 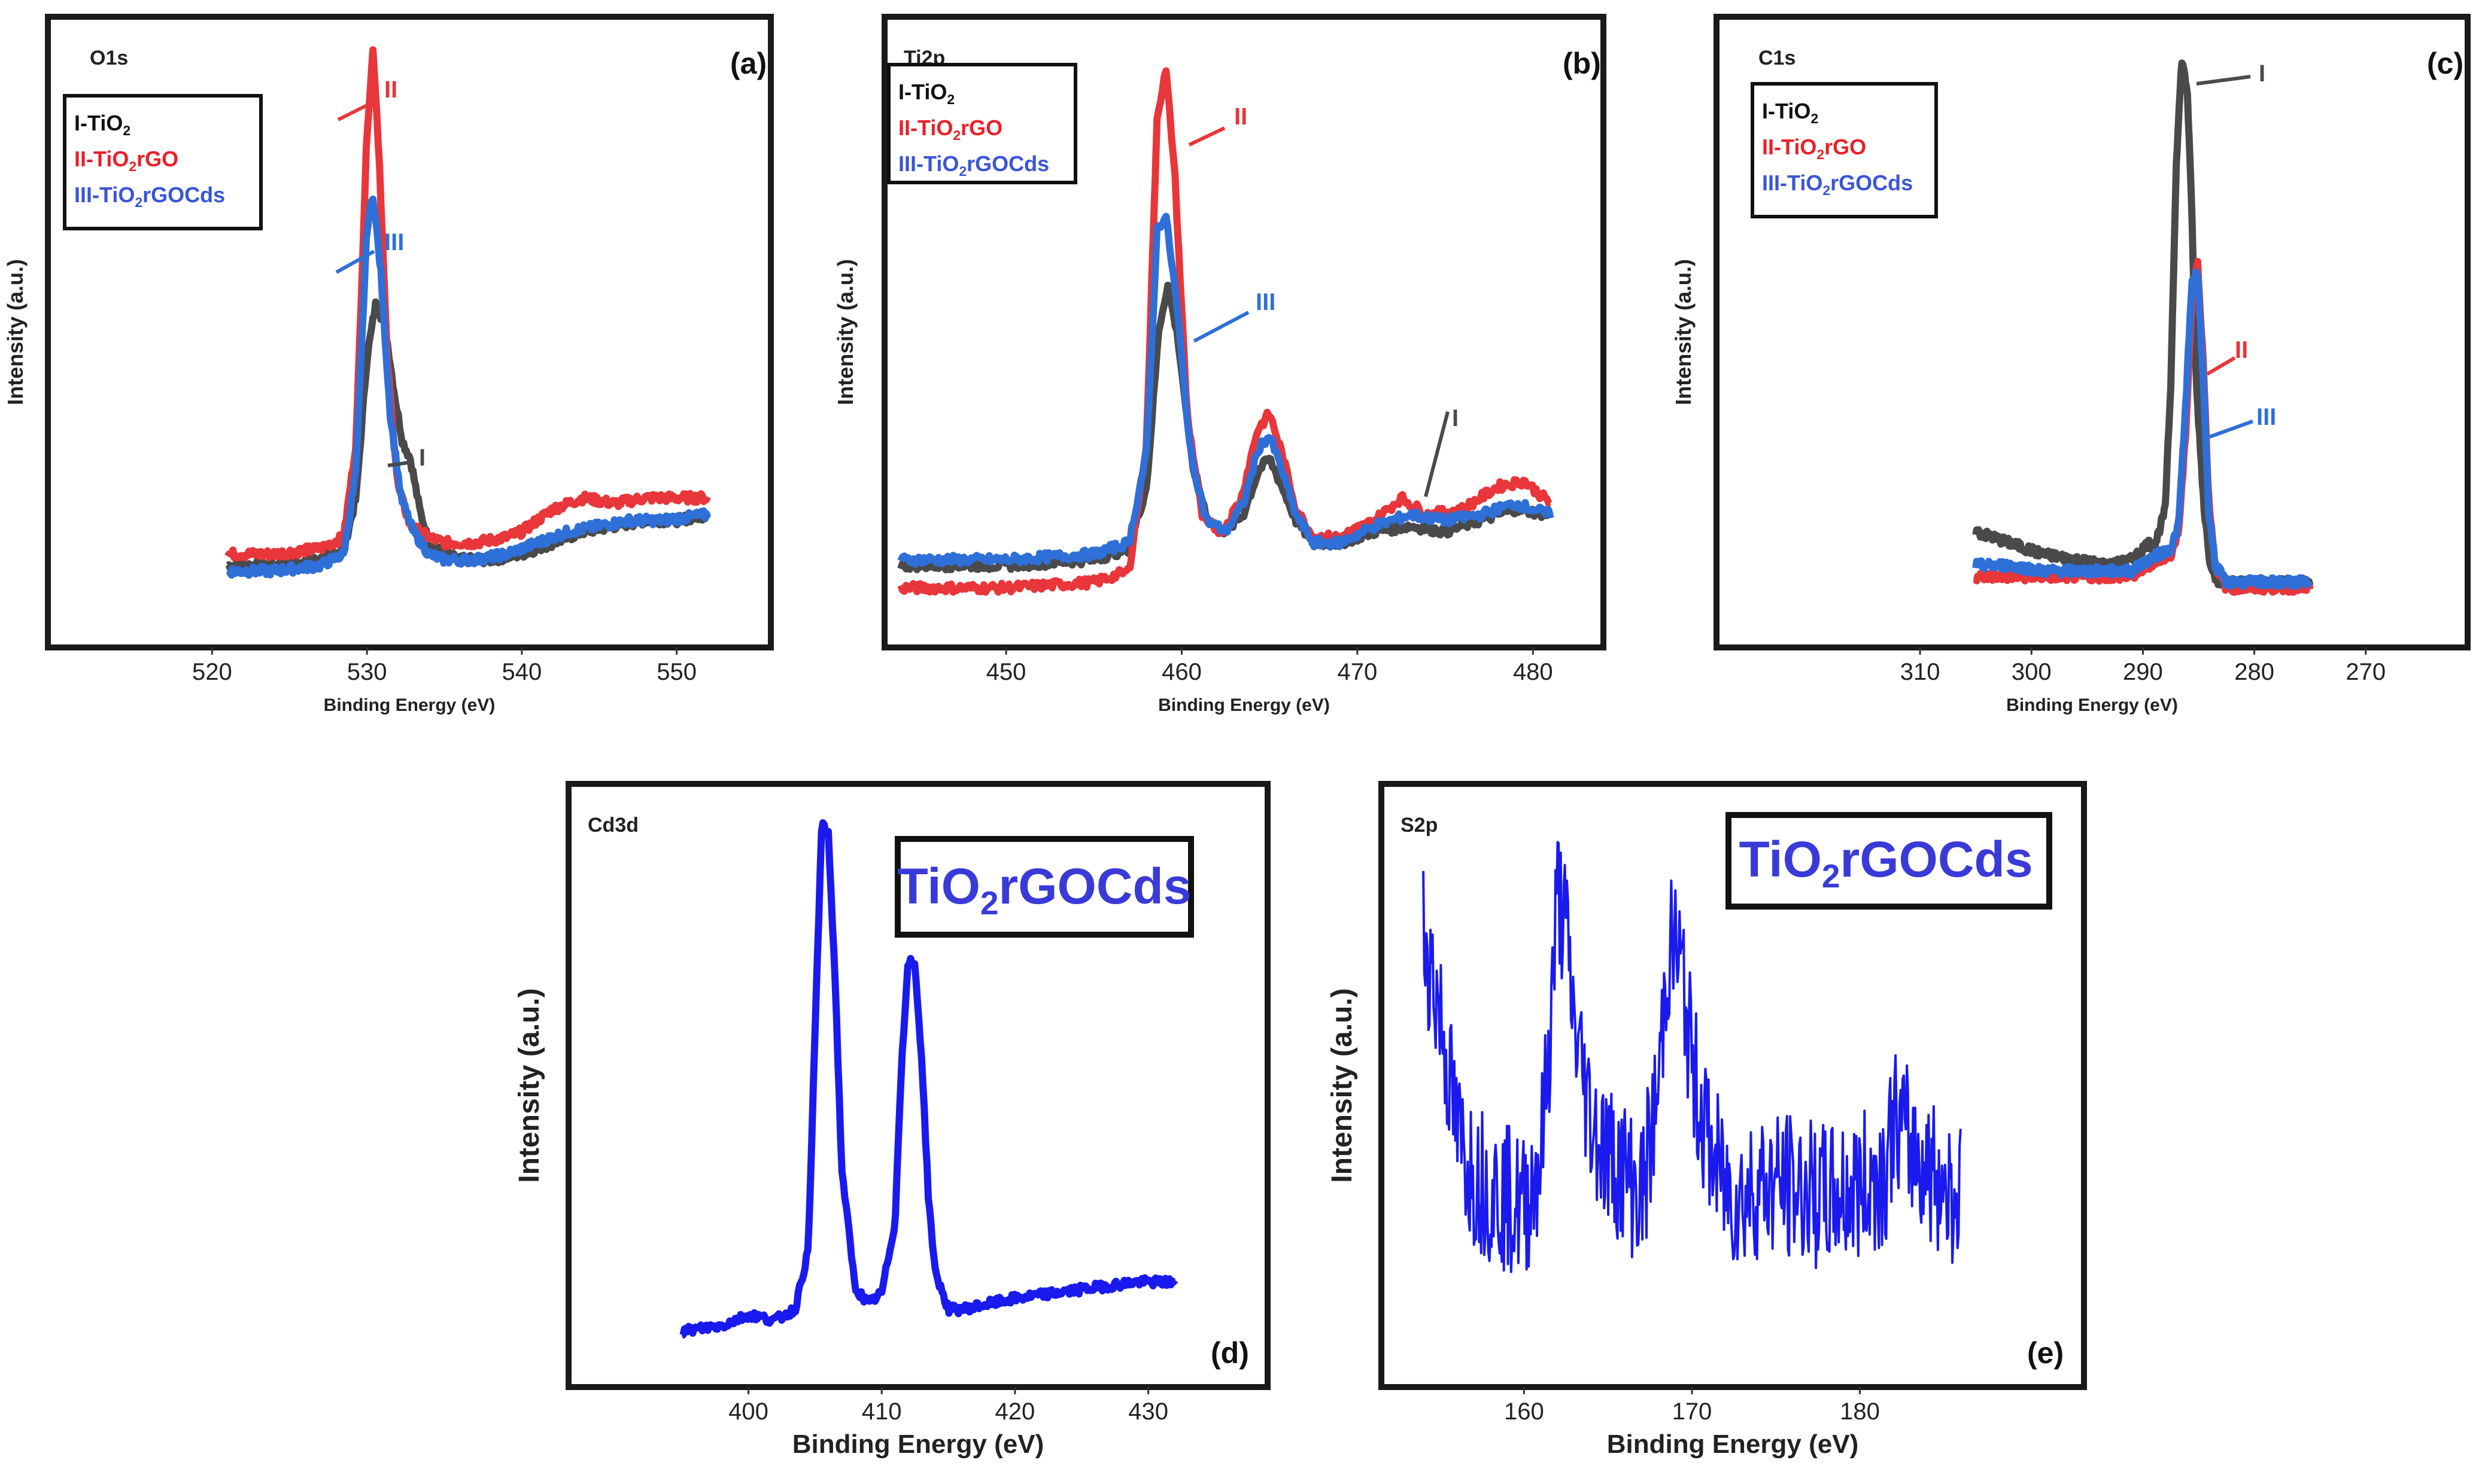 What do you see at coordinates (2445, 63) in the screenshot?
I see `panel-tag: (c)` at bounding box center [2445, 63].